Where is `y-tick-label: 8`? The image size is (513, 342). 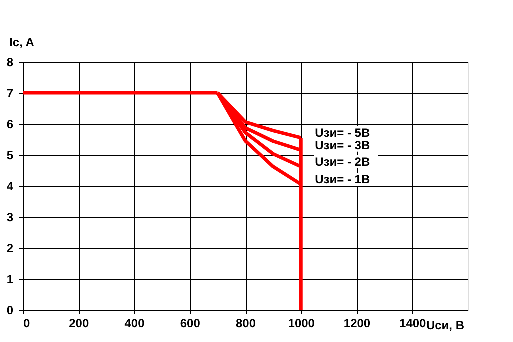 y-tick-label: 8 is located at coordinates (10, 63).